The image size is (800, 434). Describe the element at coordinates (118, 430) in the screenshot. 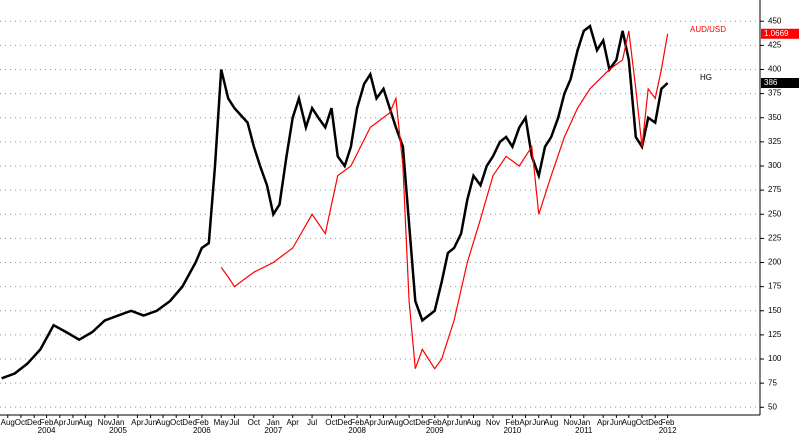

I see `x-year-label: 2005` at that location.